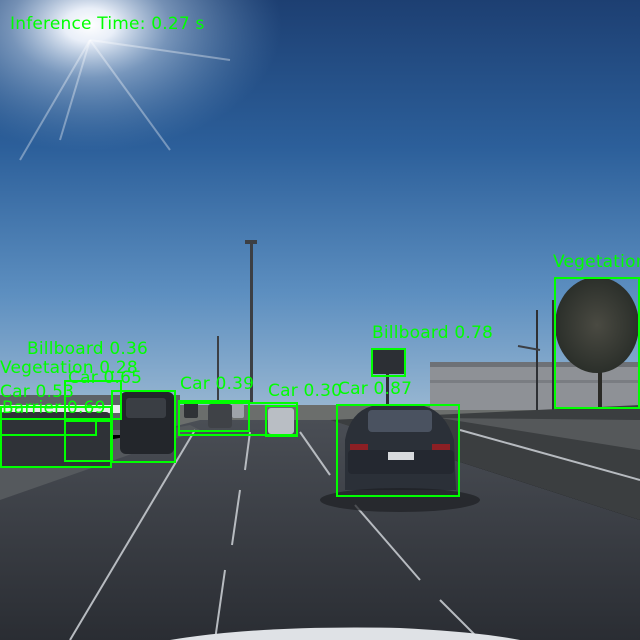 The width and height of the screenshot is (640, 640). I want to click on car-detection-label: Car 0.65, so click(105, 378).